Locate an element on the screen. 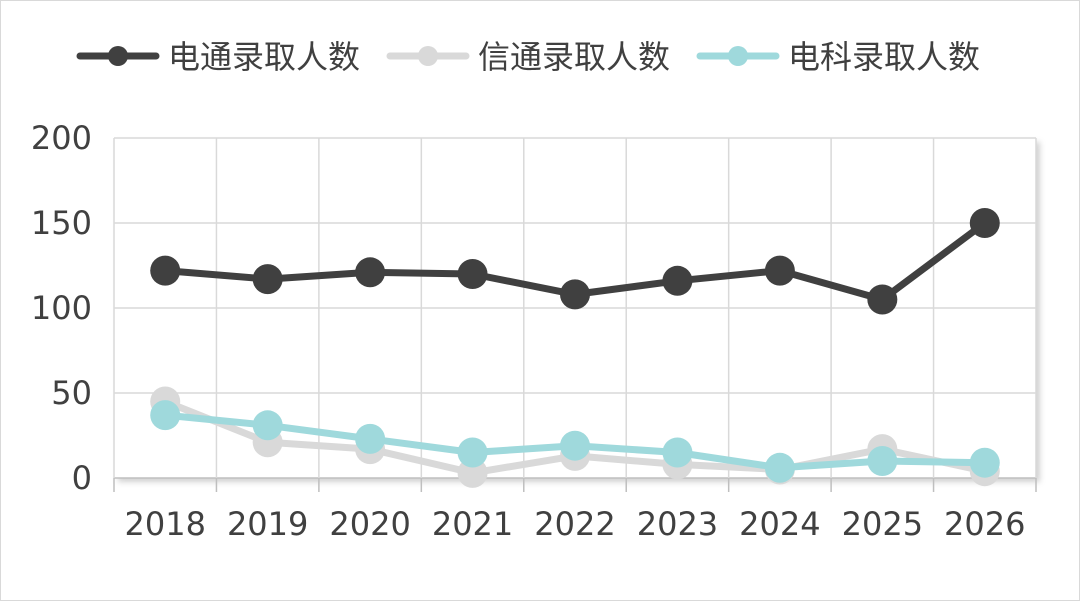 The width and height of the screenshot is (1080, 601). x-tick-label: 2018 is located at coordinates (165, 524).